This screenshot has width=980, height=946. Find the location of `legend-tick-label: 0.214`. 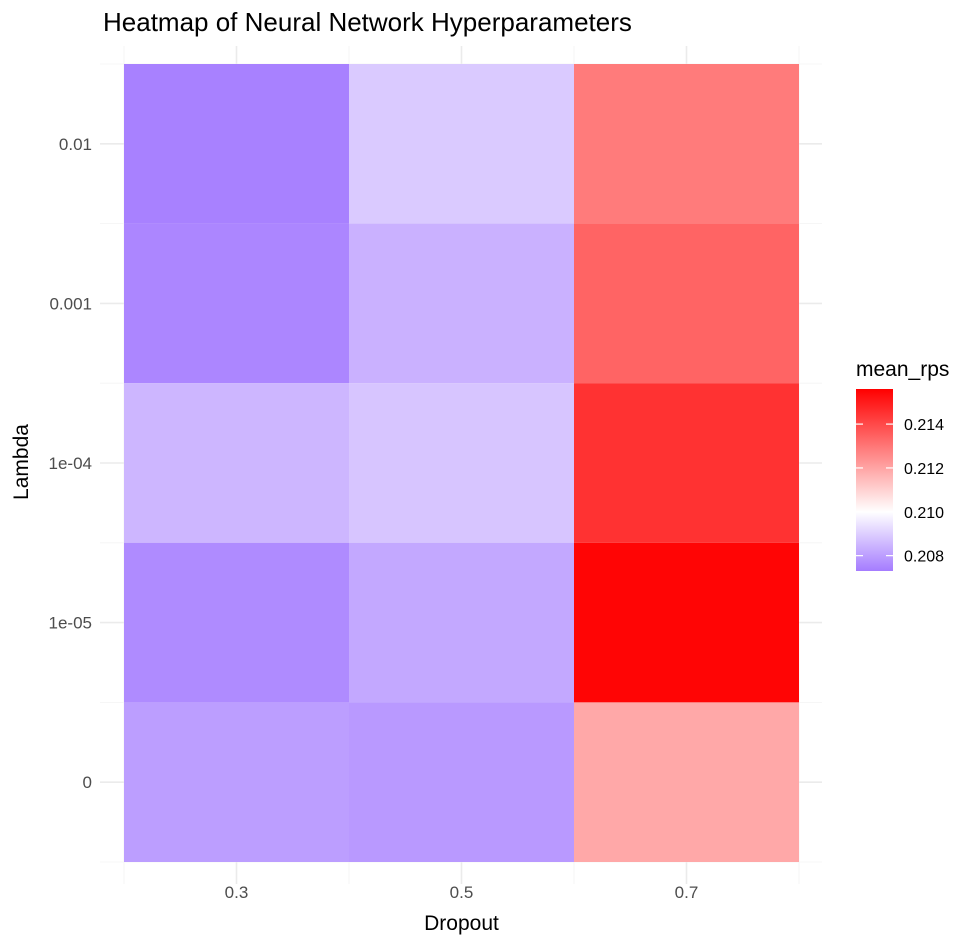

legend-tick-label: 0.214 is located at coordinates (924, 425).